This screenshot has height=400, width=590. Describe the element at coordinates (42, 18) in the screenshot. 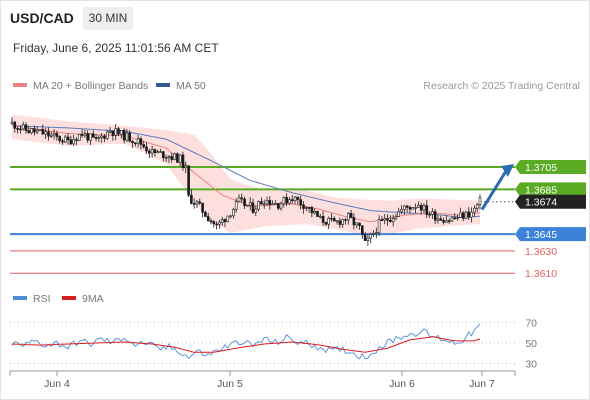

I see `symbol-title: USD/CAD` at that location.